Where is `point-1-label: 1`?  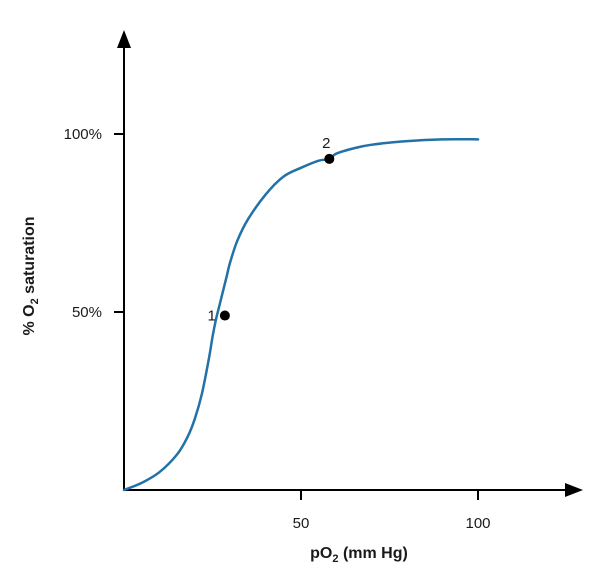 point-1-label: 1 is located at coordinates (212, 316).